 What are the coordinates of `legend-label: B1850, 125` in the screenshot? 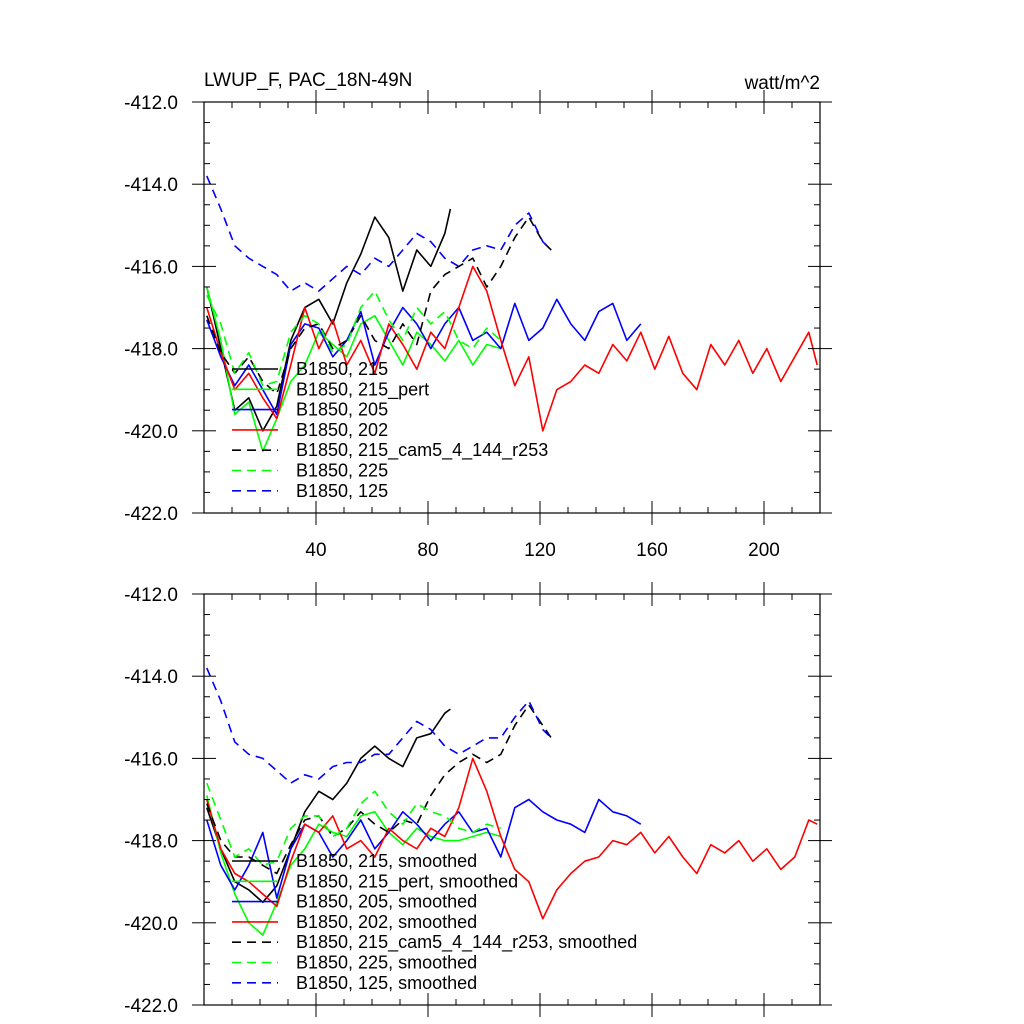 It's located at (342, 491).